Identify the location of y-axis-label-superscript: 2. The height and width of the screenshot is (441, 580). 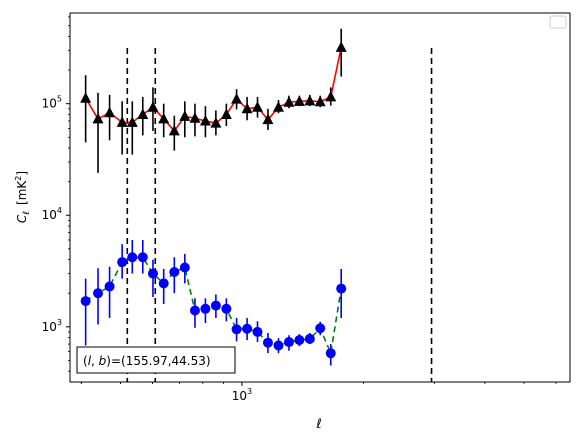
(18, 178).